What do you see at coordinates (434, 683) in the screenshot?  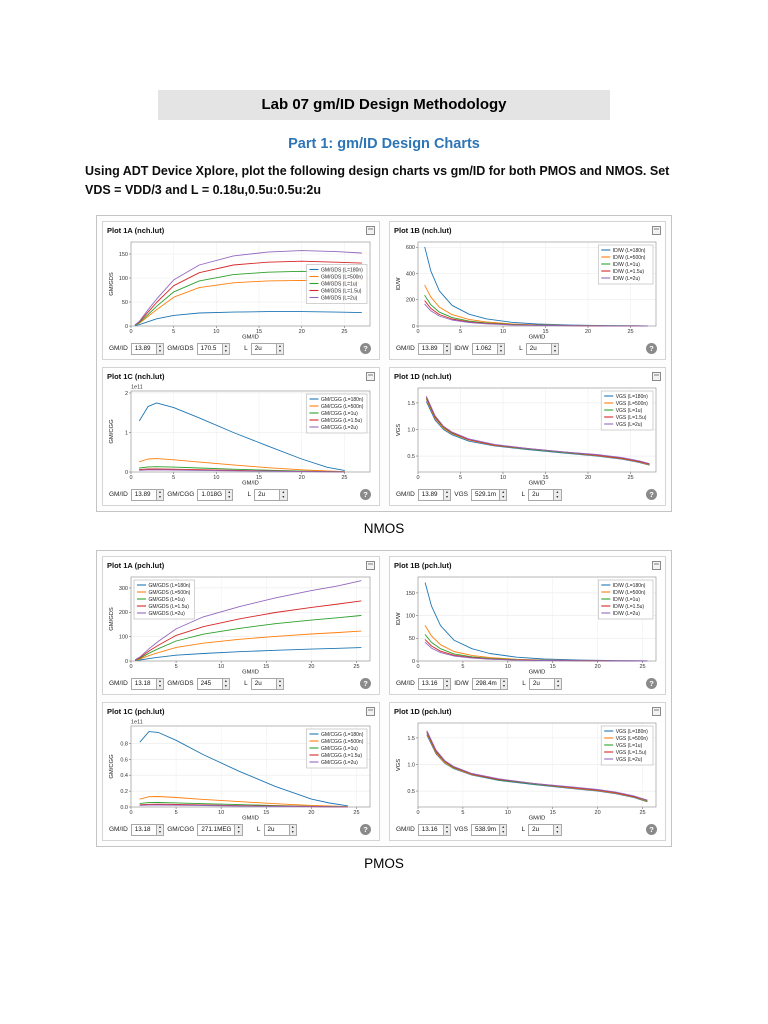 I see `gmid-spinbox: 13.16 ▲ ▼` at bounding box center [434, 683].